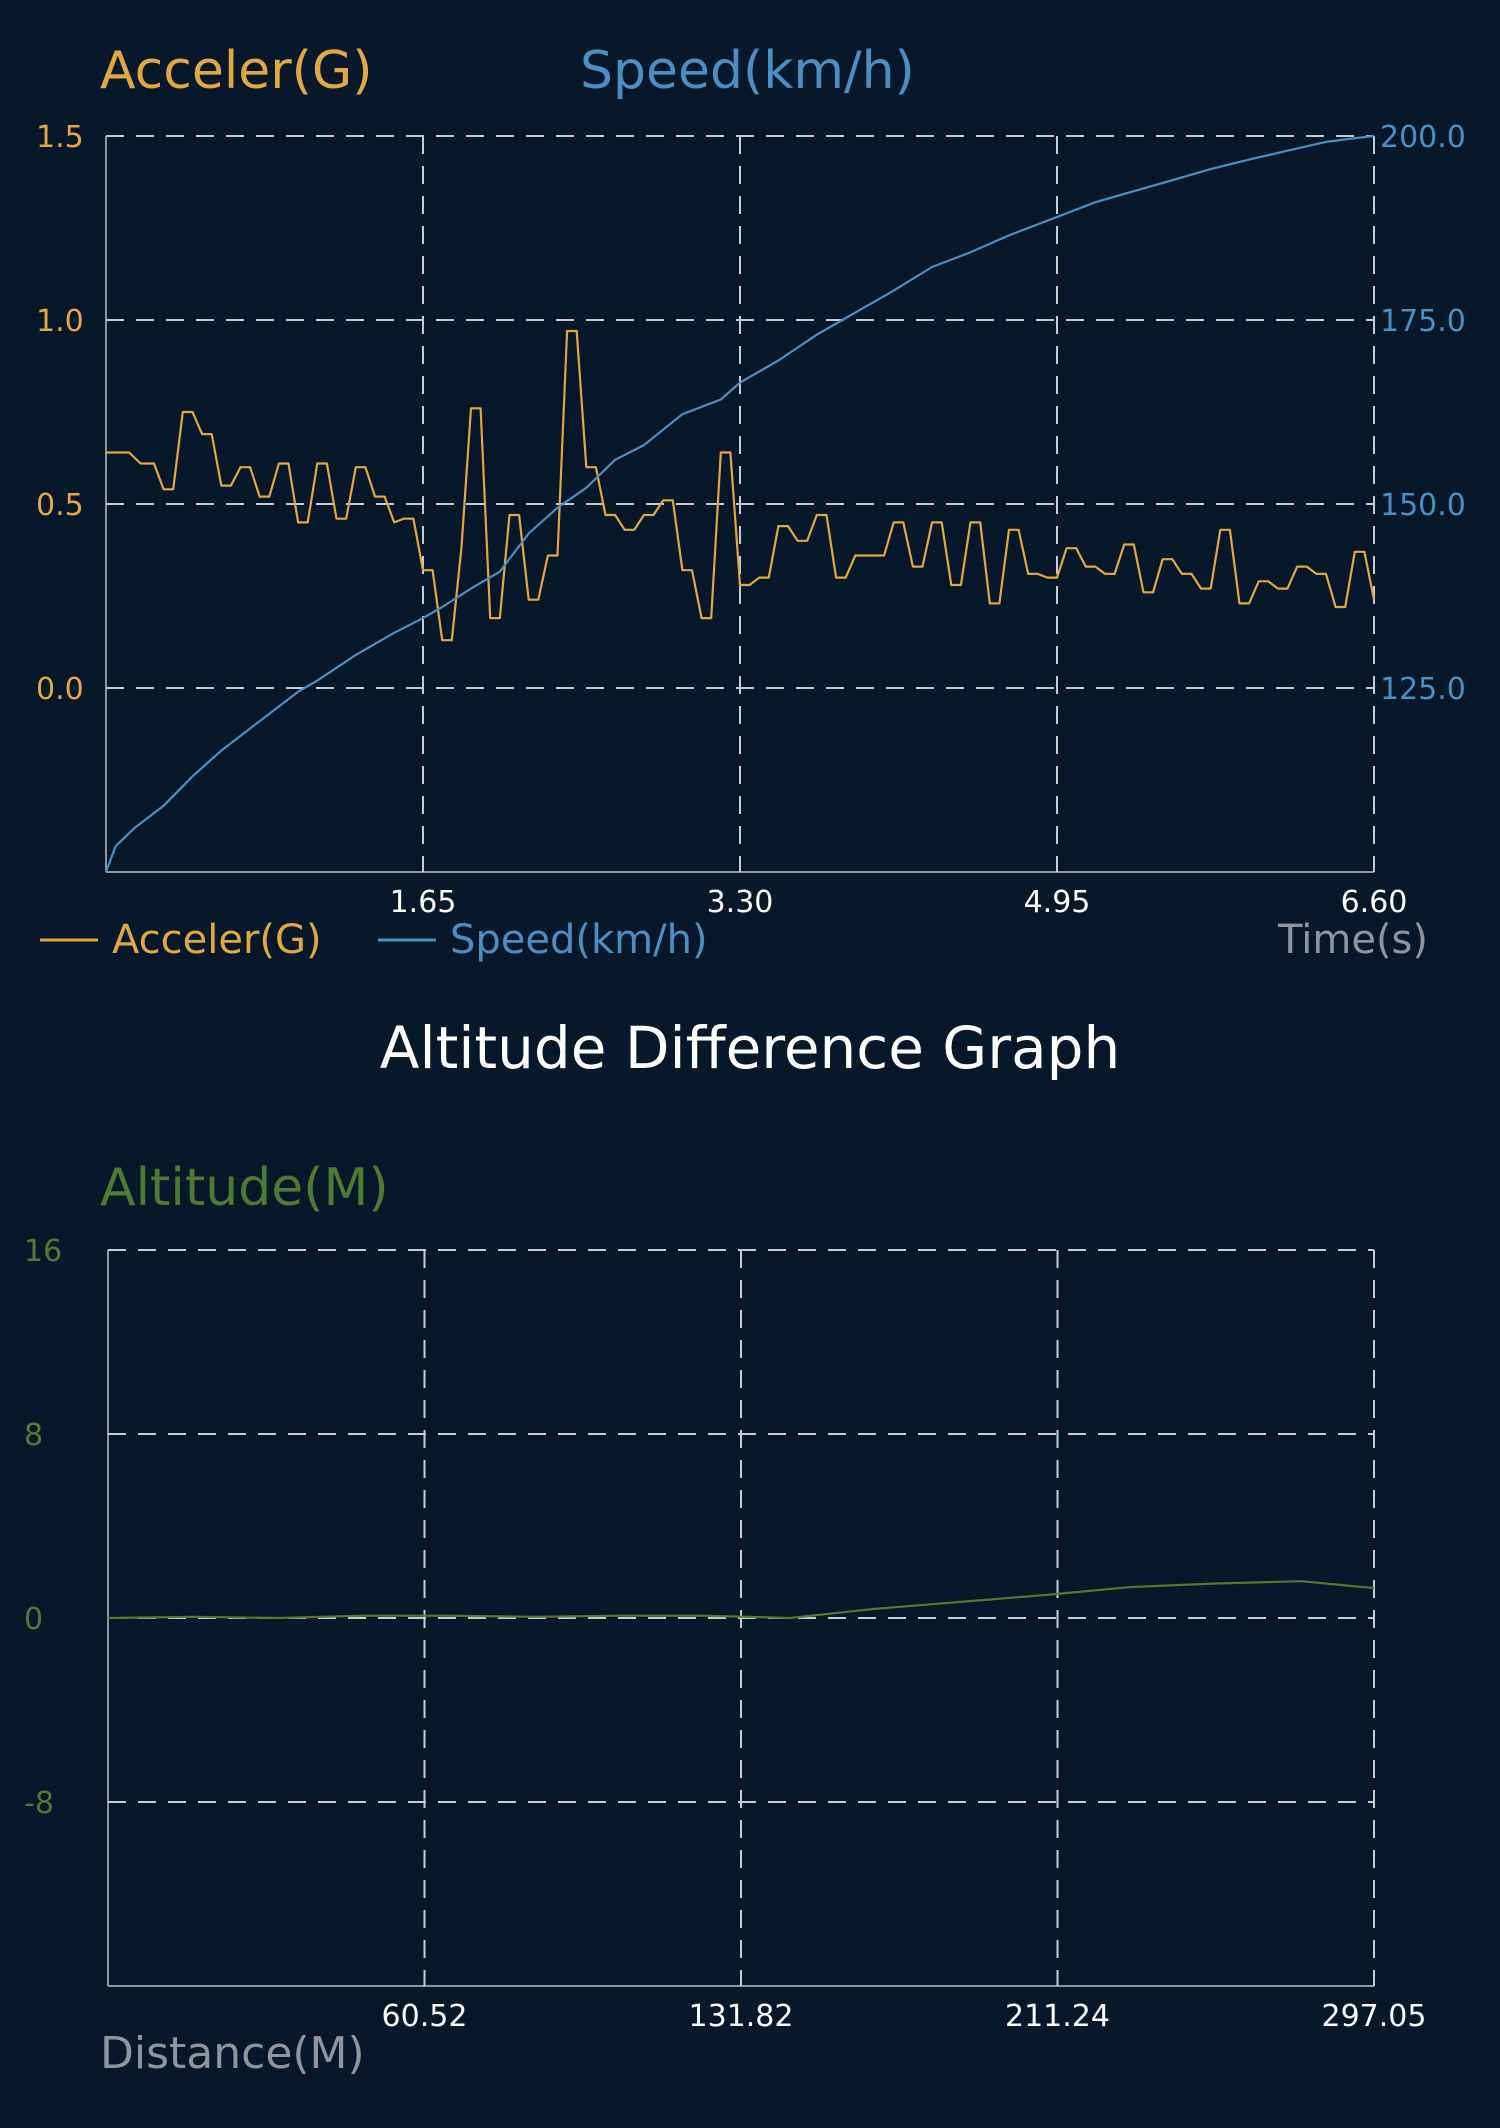 The width and height of the screenshot is (1500, 2128). I want to click on accel-tick-label: 0.5, so click(60, 505).